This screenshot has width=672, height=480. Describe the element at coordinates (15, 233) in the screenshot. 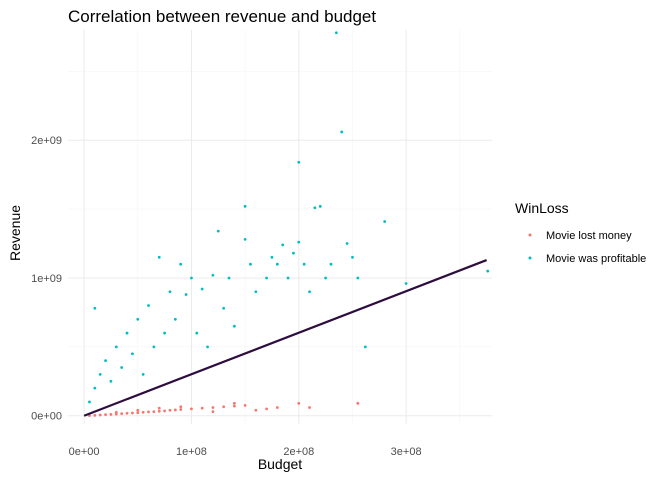

I see `y-axis-label: Revenue` at that location.